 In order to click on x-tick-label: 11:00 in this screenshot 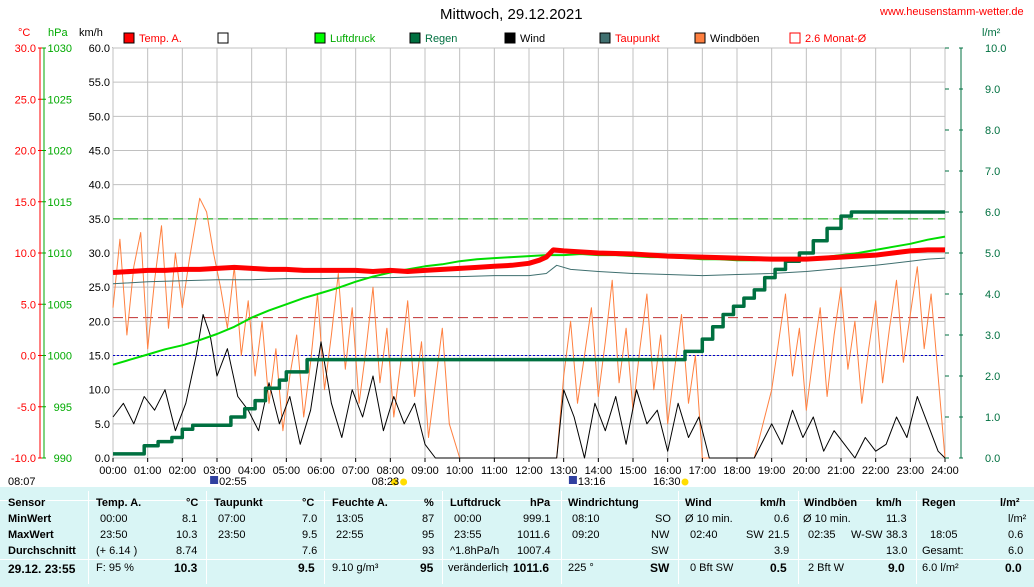, I will do `click(494, 471)`.